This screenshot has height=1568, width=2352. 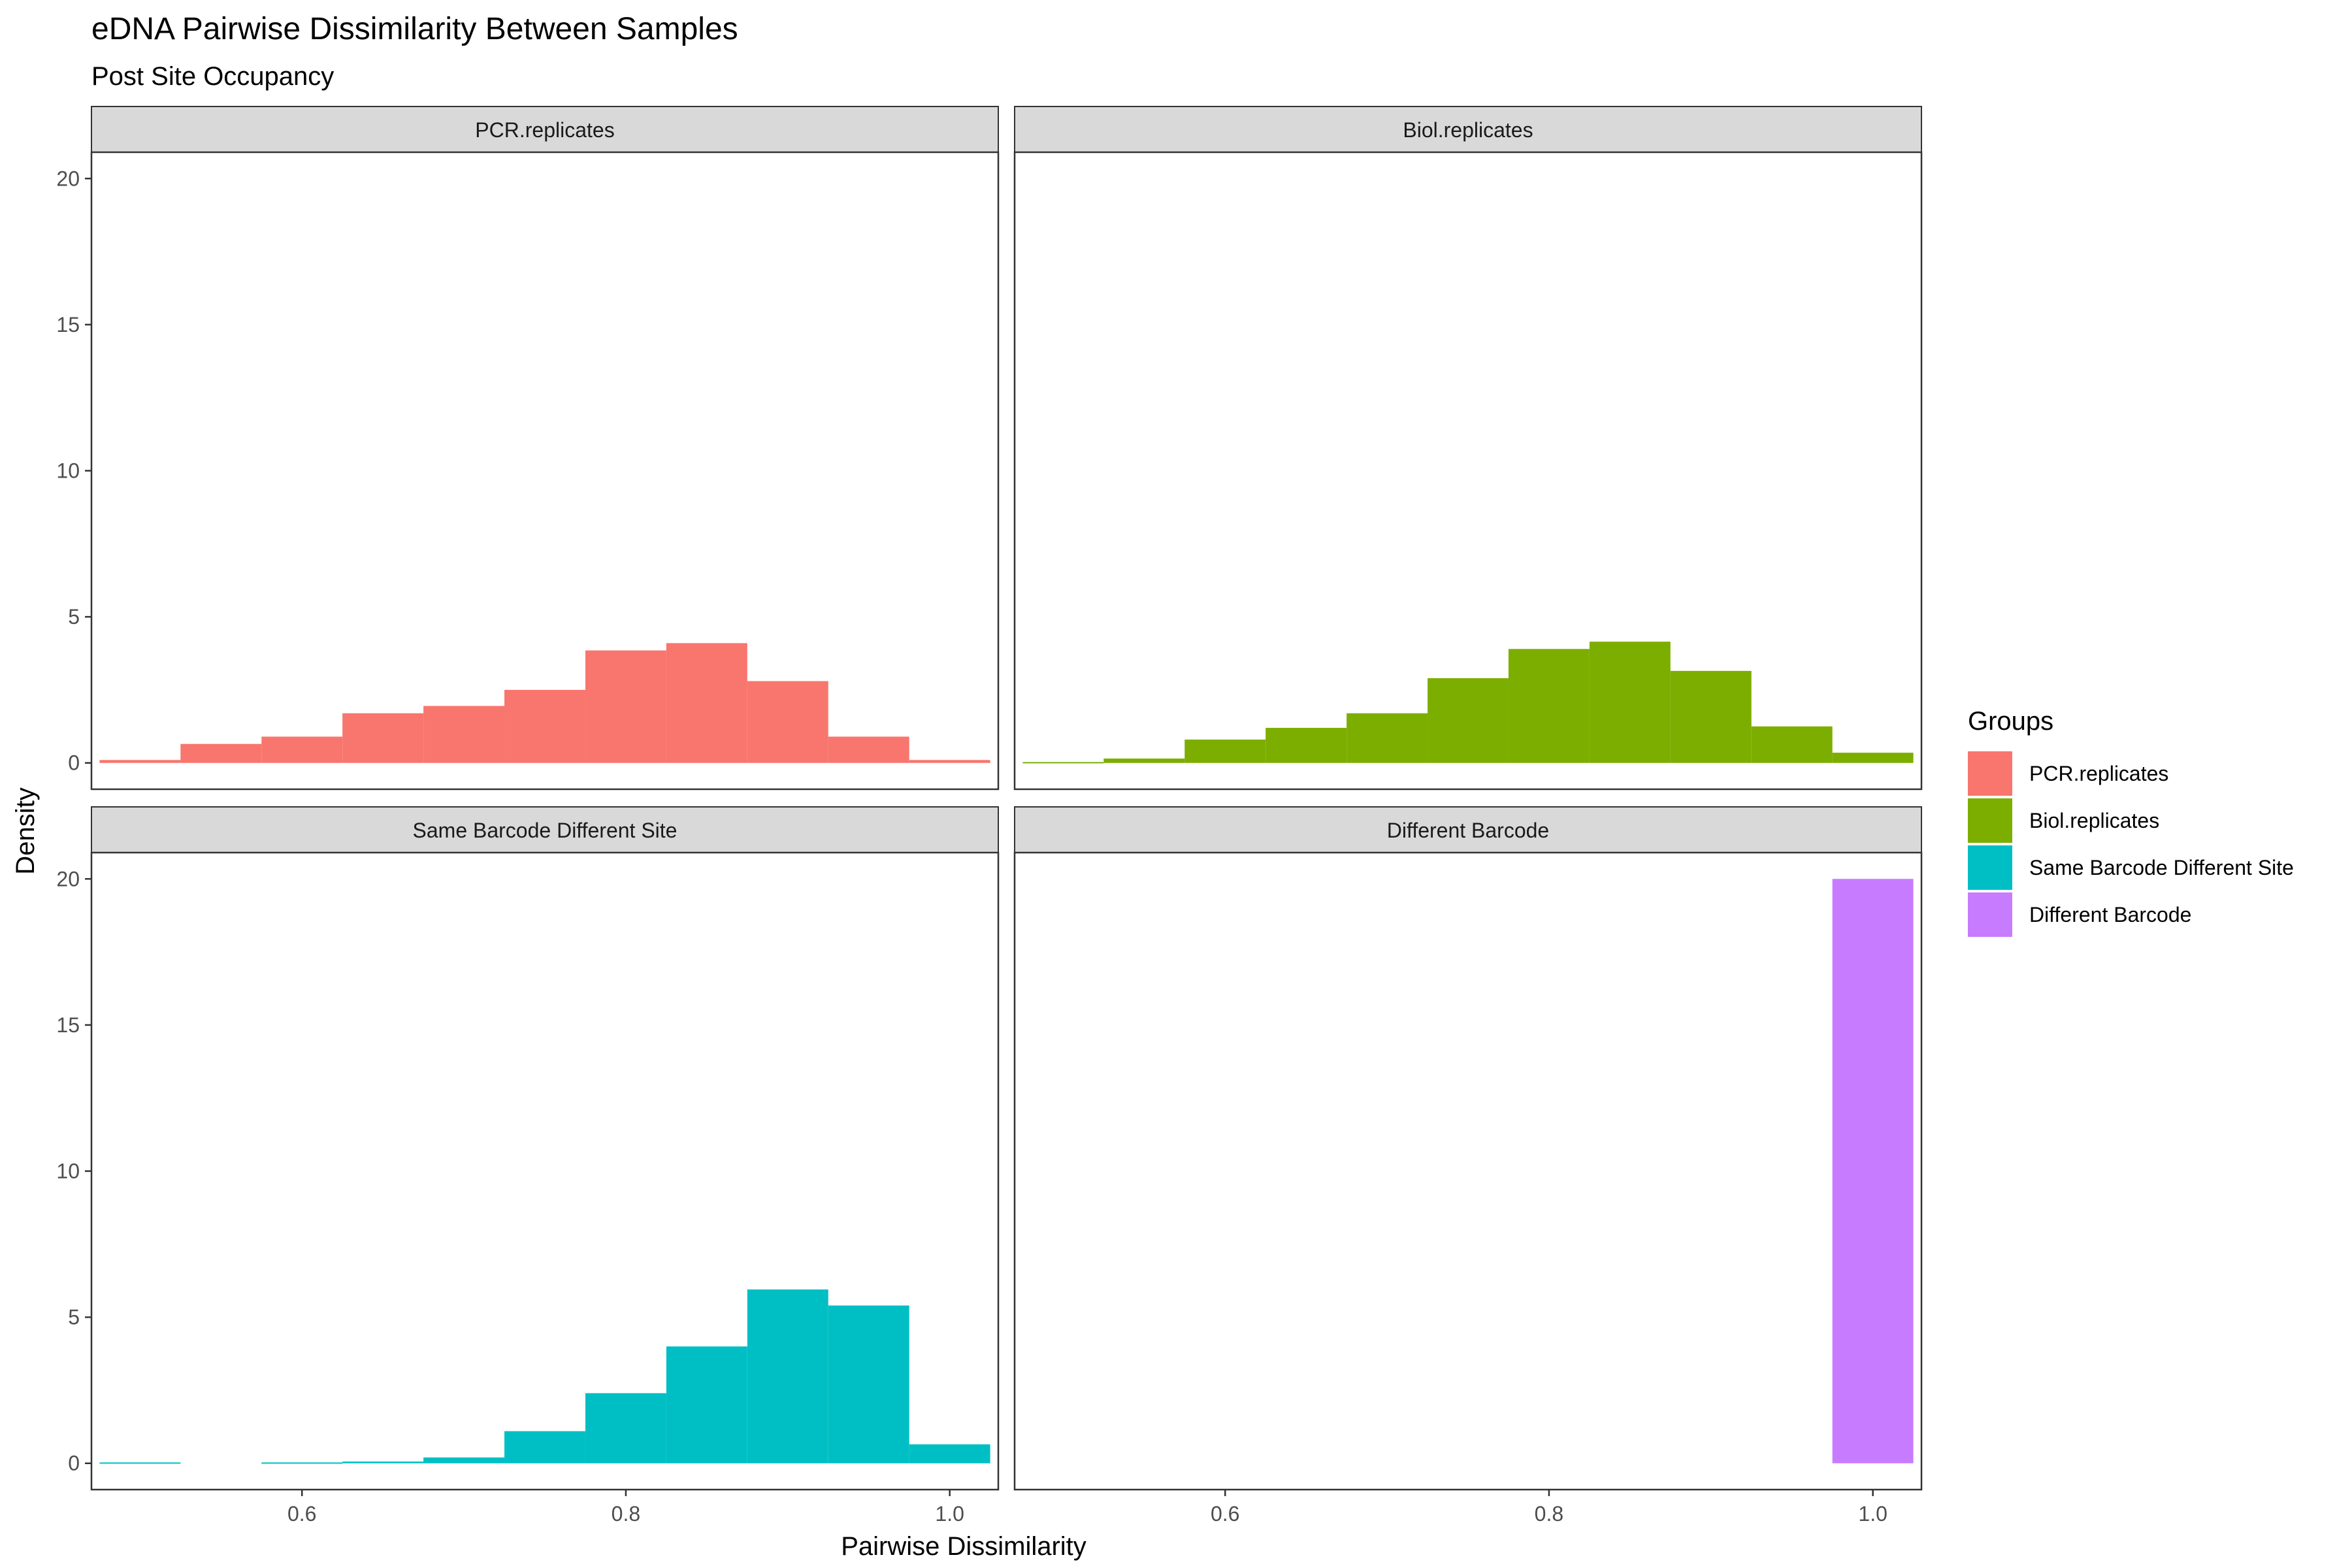 What do you see at coordinates (2110, 914) in the screenshot?
I see `legend-item-label: Different Barcode` at bounding box center [2110, 914].